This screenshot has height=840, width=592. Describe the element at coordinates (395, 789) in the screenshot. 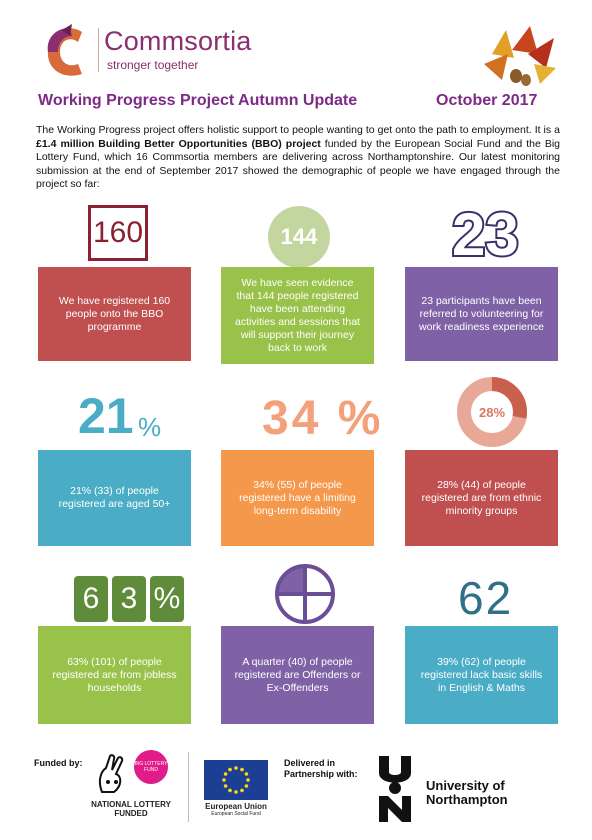

I see `uon-logo-icon` at that location.